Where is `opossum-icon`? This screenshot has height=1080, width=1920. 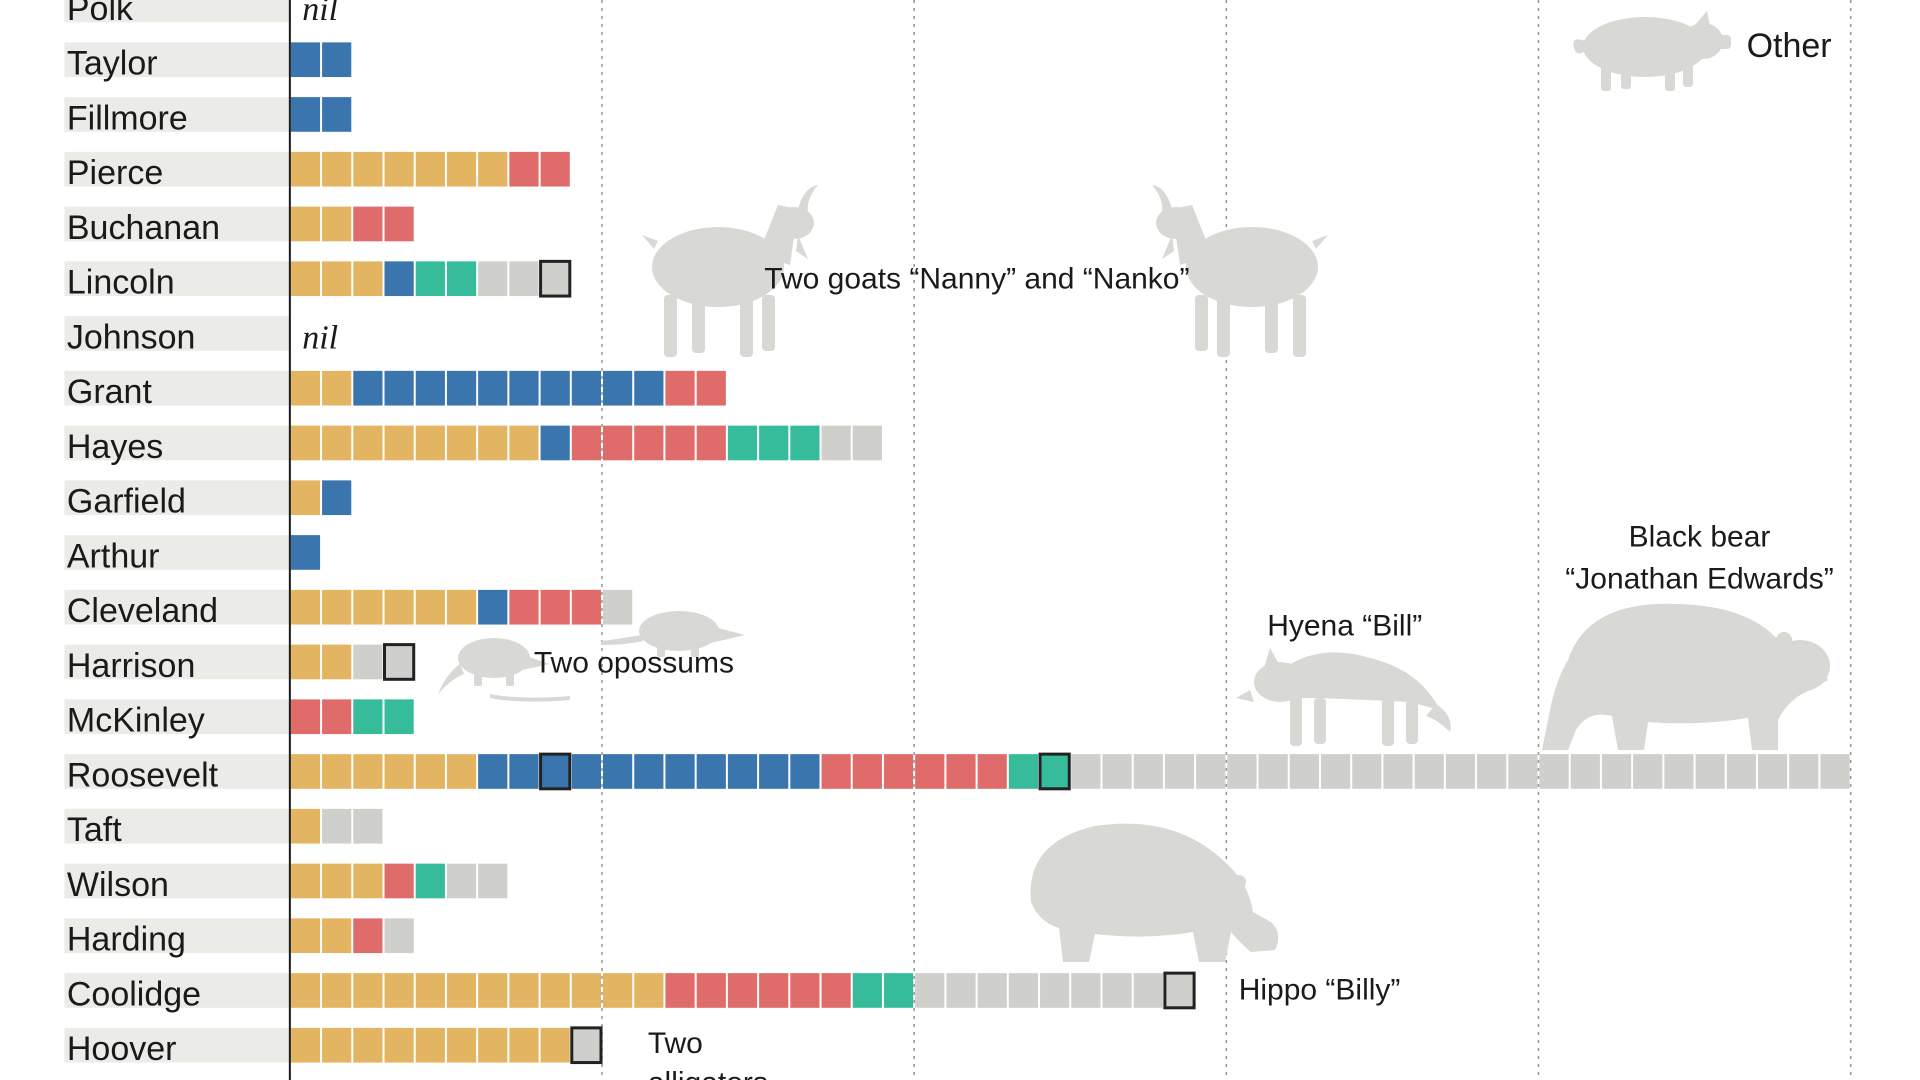
opossum-icon is located at coordinates (504, 670).